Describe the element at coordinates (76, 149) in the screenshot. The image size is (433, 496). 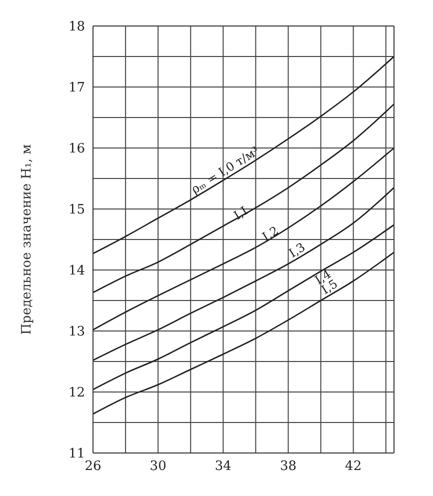
I see `y-tick-label: 16` at that location.